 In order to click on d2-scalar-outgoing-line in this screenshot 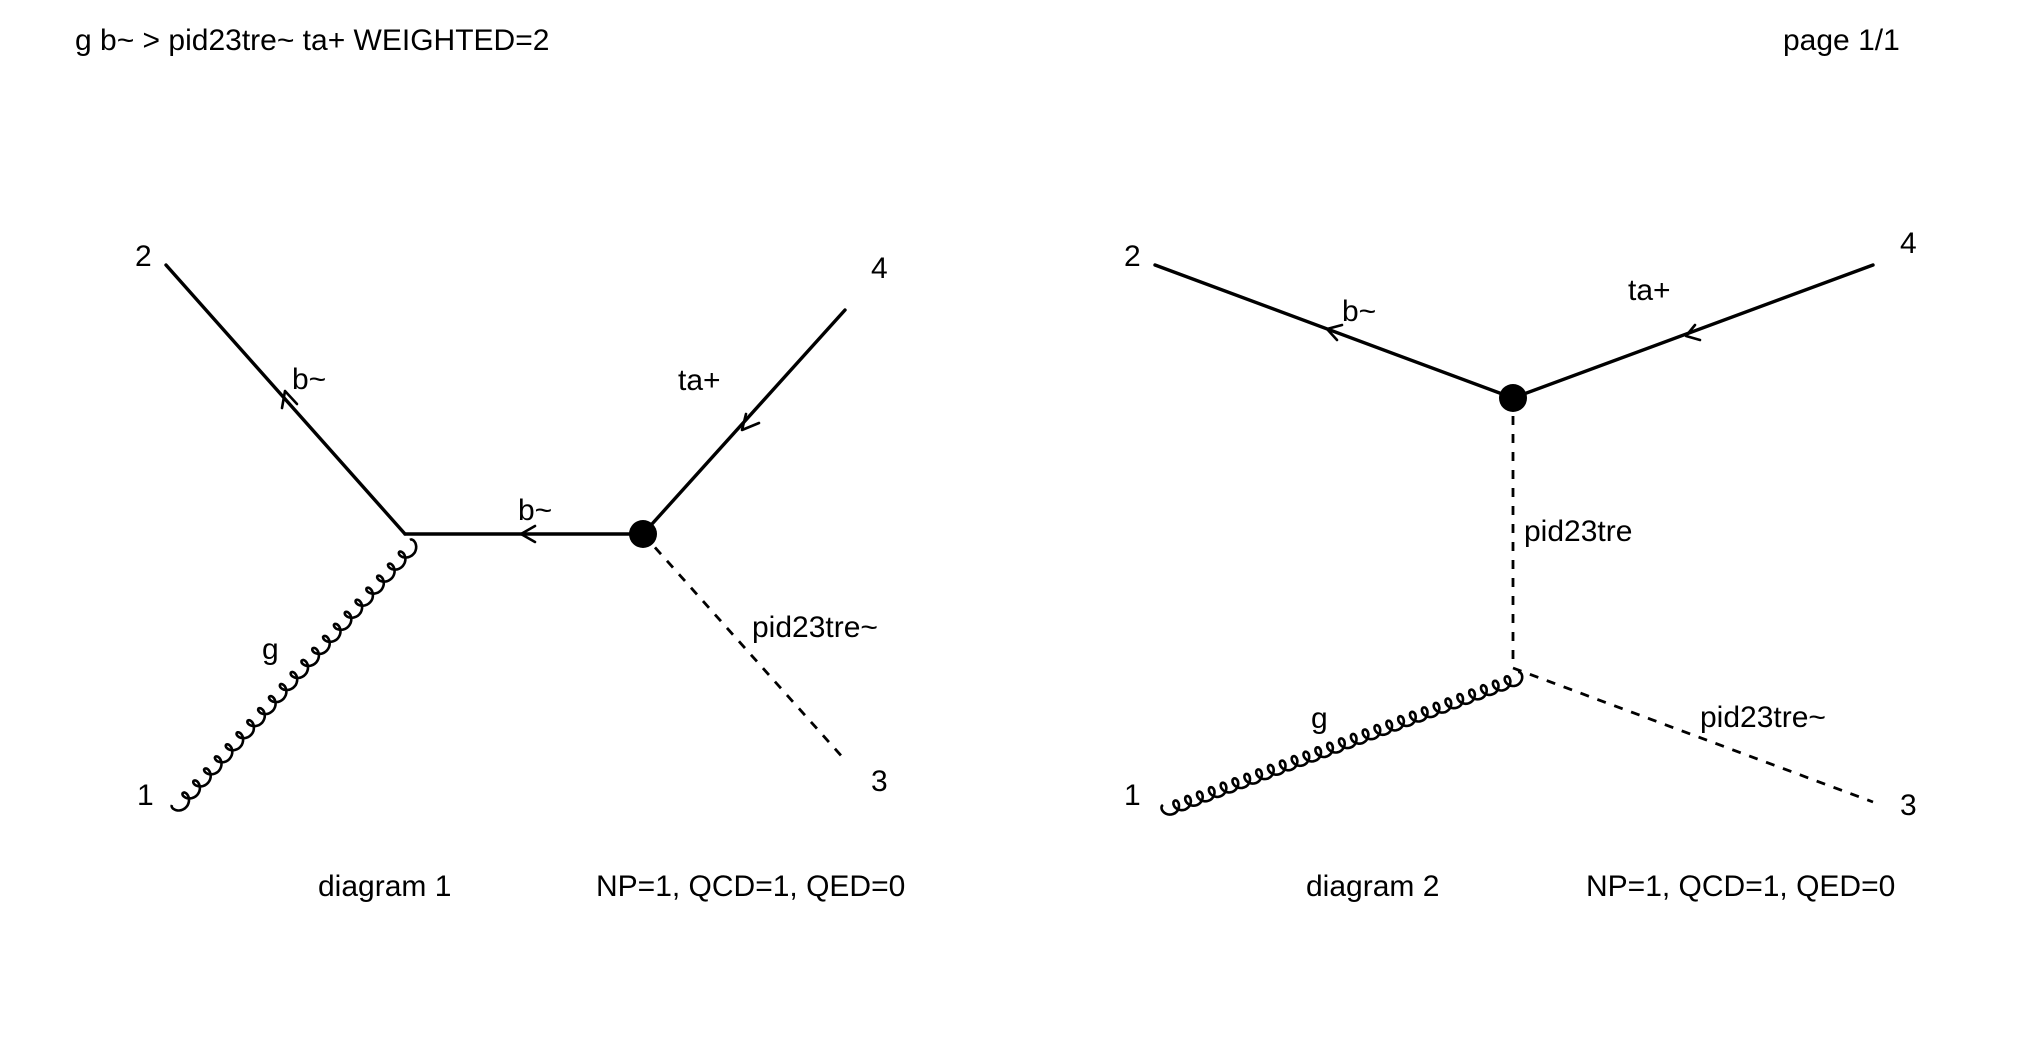, I will do `click(1693, 735)`.